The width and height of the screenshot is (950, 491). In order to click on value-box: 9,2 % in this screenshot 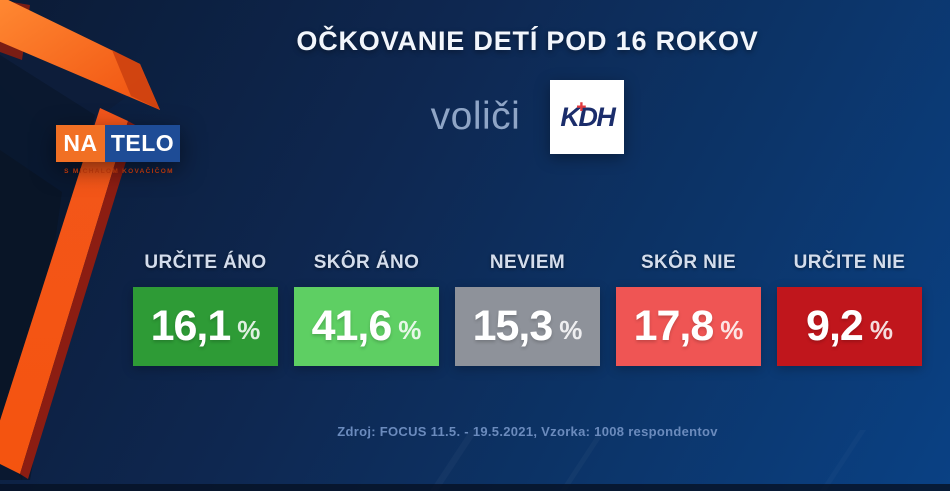, I will do `click(849, 326)`.